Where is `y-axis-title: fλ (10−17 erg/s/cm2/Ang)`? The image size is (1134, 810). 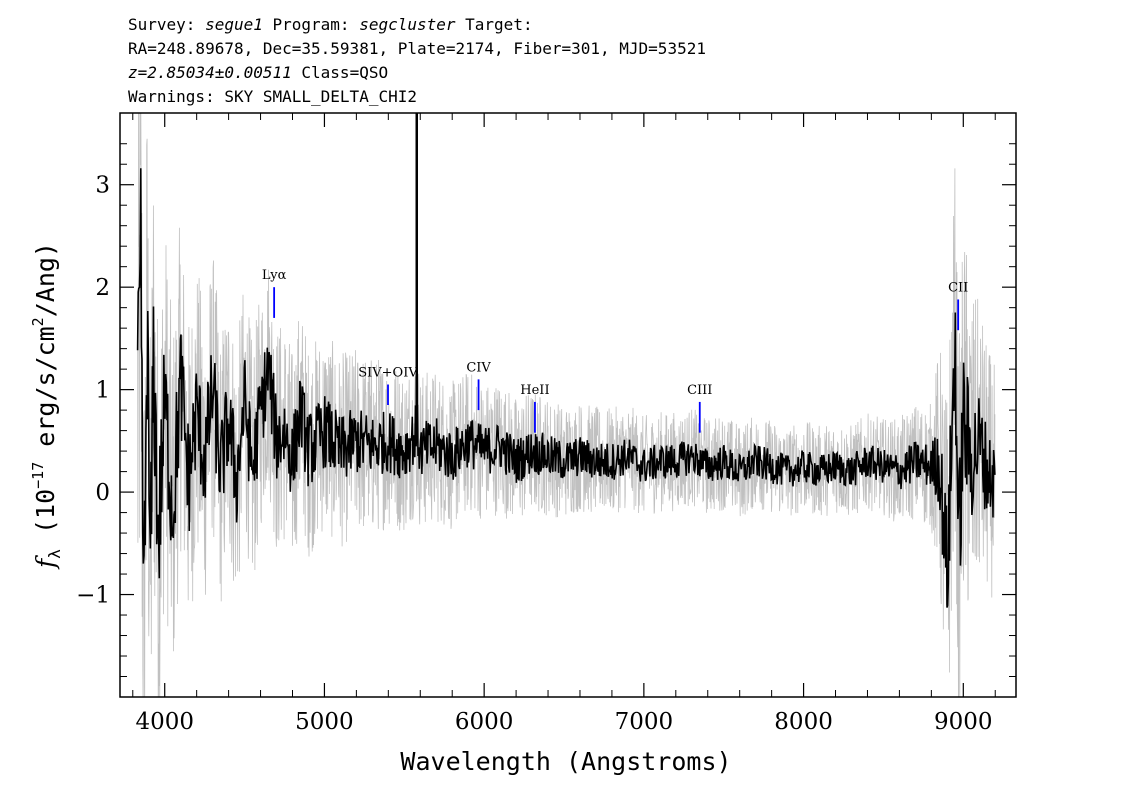
y-axis-title: fλ (10−17 erg/s/cm2/Ang) is located at coordinates (46, 406).